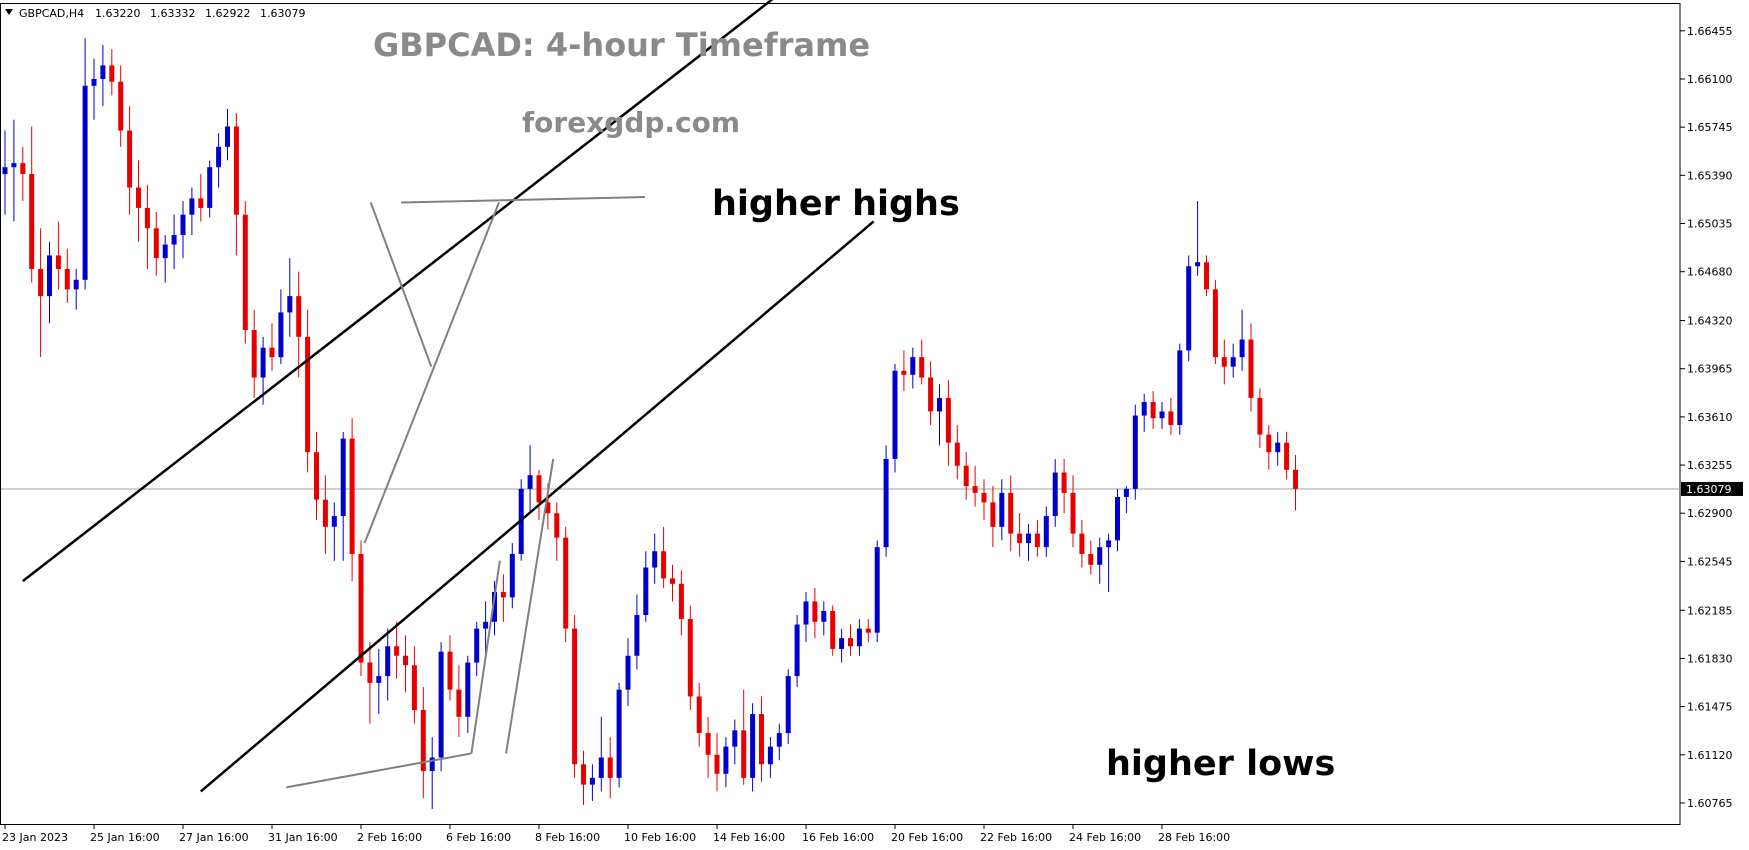 Image resolution: width=1749 pixels, height=850 pixels. What do you see at coordinates (1710, 369) in the screenshot?
I see `y-tick-label: 1.63965` at bounding box center [1710, 369].